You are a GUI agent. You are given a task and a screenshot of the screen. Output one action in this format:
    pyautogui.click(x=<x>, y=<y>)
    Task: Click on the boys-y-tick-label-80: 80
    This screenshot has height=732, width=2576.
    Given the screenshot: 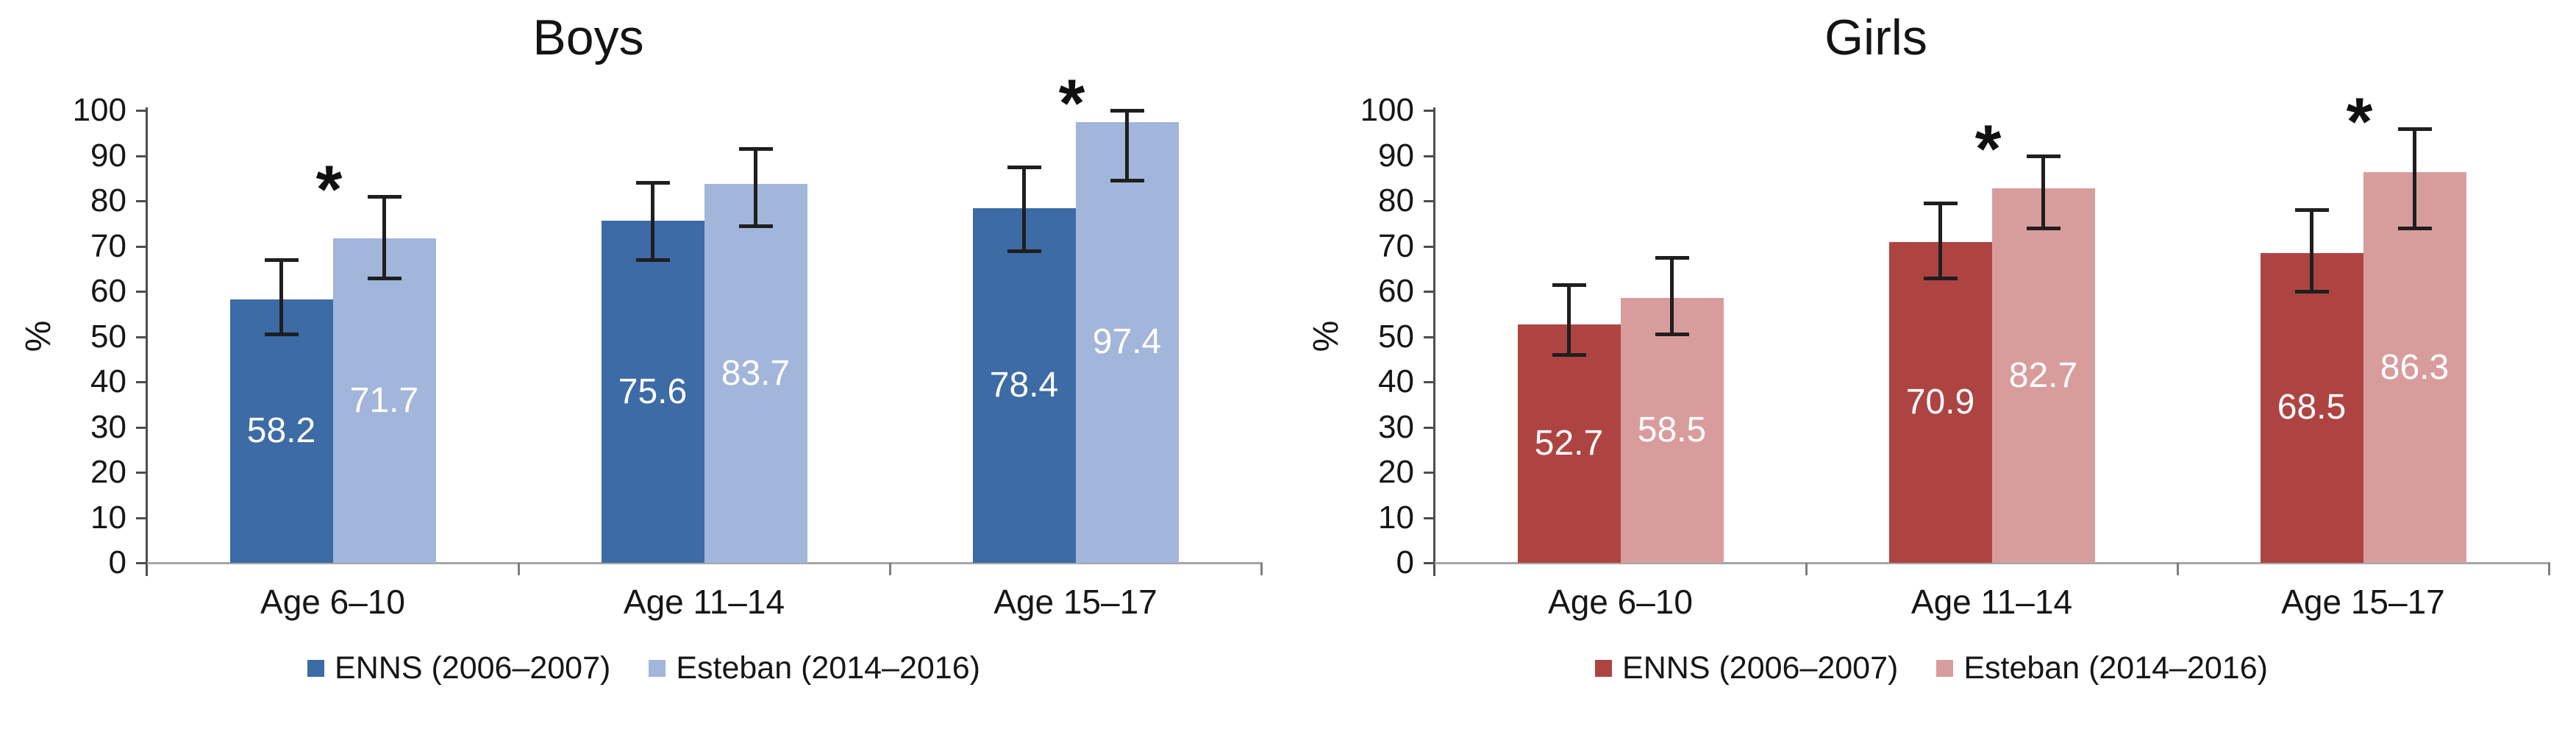 What is the action you would take?
    pyautogui.click(x=108, y=200)
    